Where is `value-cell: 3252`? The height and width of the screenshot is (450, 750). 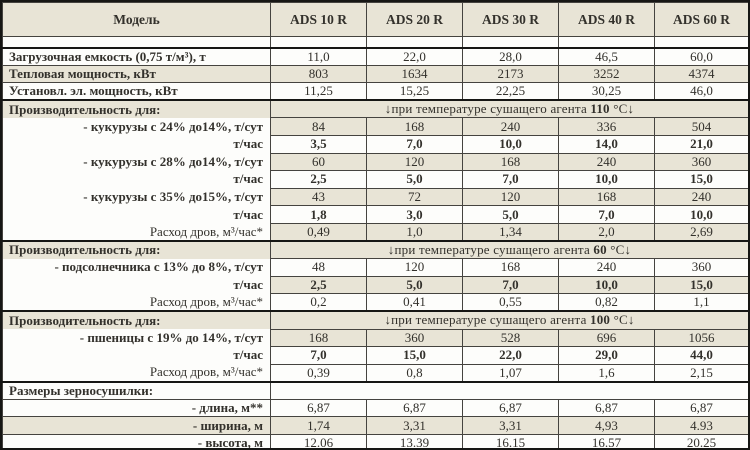
value-cell: 3252 is located at coordinates (606, 74).